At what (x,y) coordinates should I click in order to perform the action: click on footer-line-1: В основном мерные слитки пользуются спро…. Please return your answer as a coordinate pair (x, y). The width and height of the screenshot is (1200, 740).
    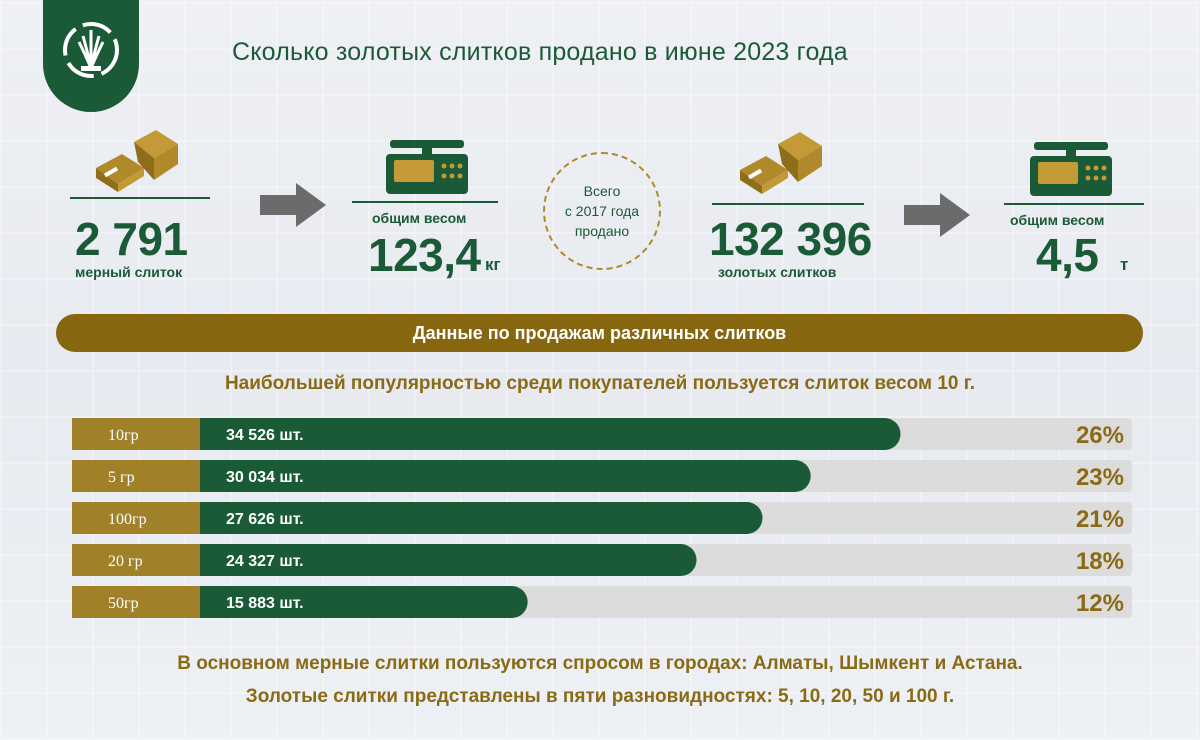
    Looking at the image, I should click on (600, 663).